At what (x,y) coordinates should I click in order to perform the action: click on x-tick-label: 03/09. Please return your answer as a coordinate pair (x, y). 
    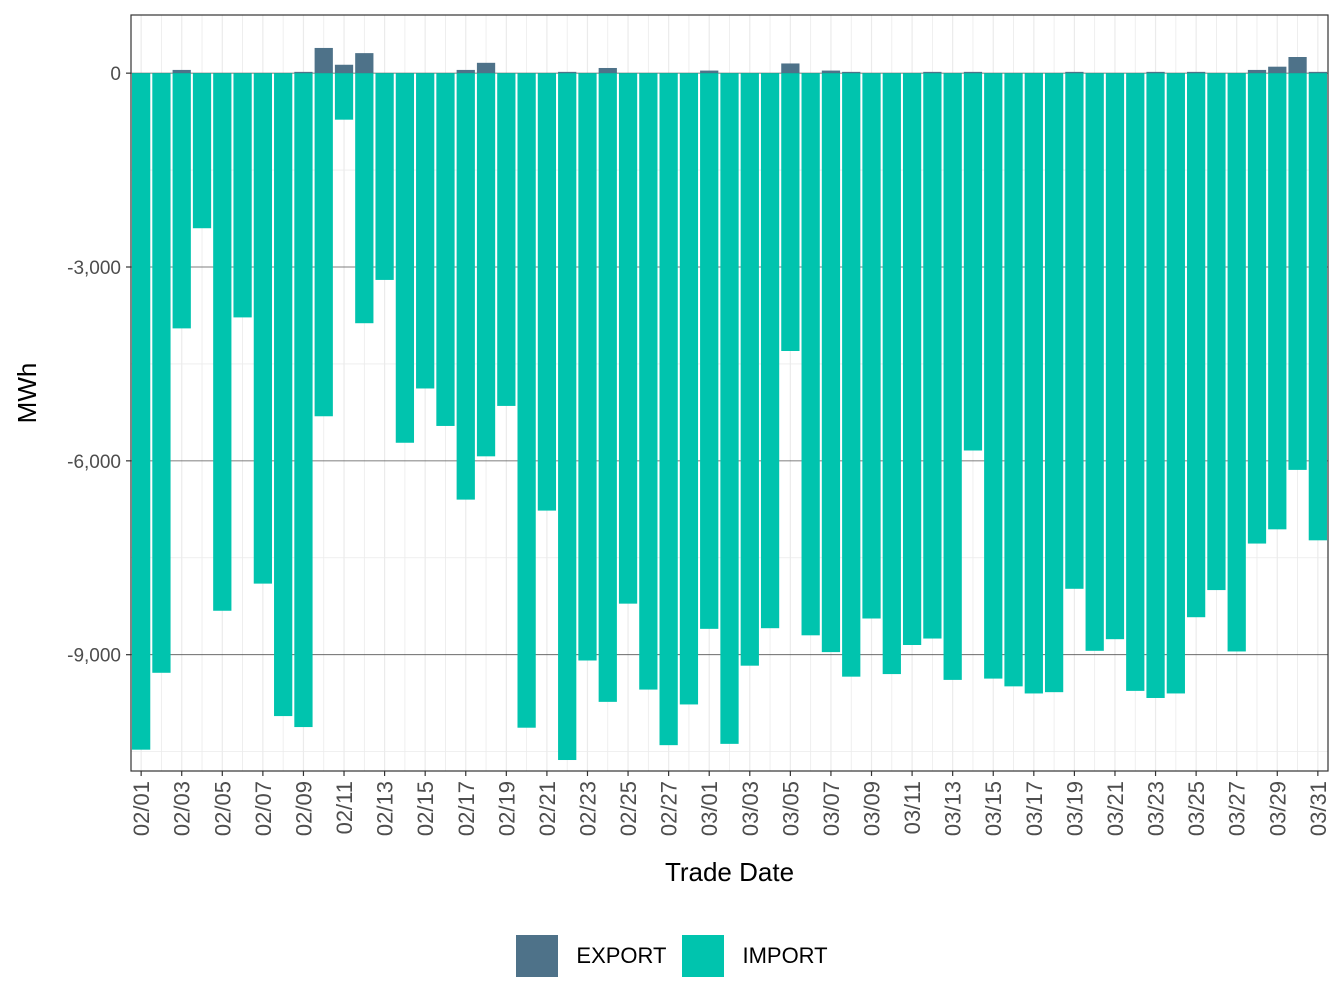
    Looking at the image, I should click on (872, 808).